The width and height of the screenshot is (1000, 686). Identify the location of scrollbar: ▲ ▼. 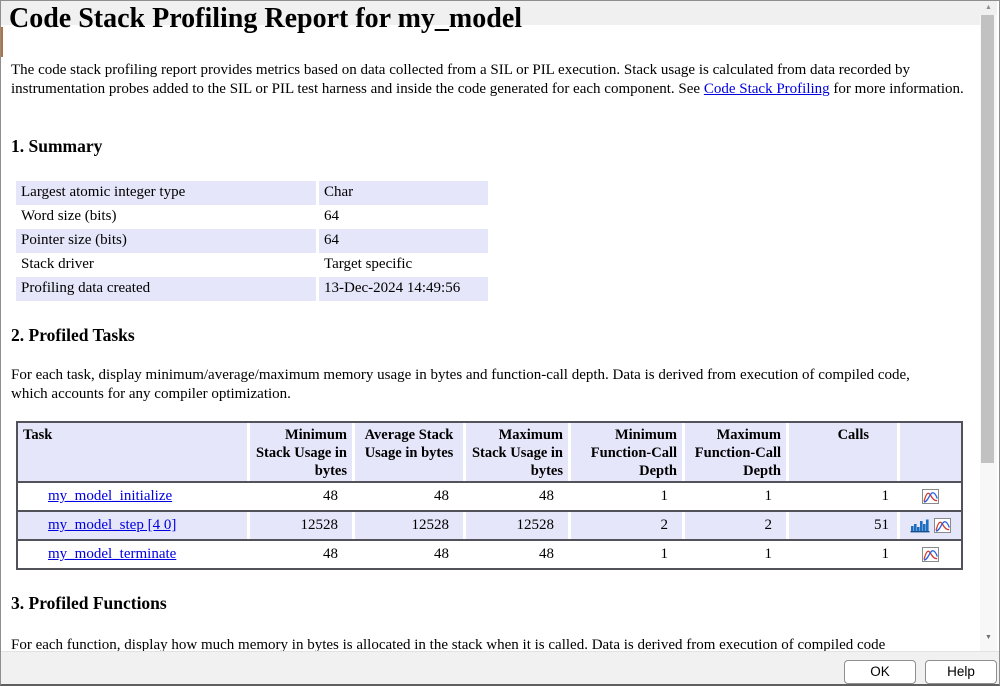
(988, 326).